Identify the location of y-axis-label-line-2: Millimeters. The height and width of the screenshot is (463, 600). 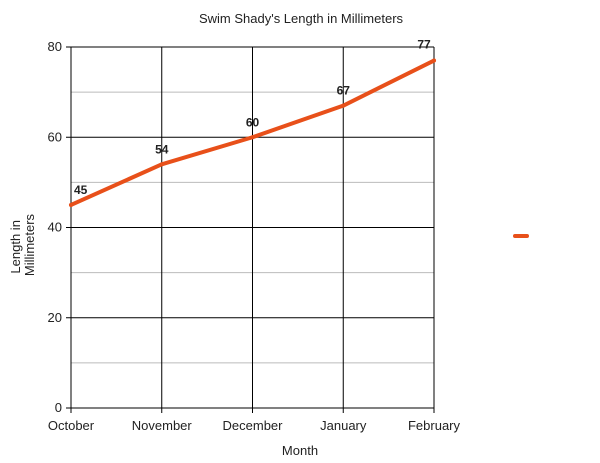
(29, 244).